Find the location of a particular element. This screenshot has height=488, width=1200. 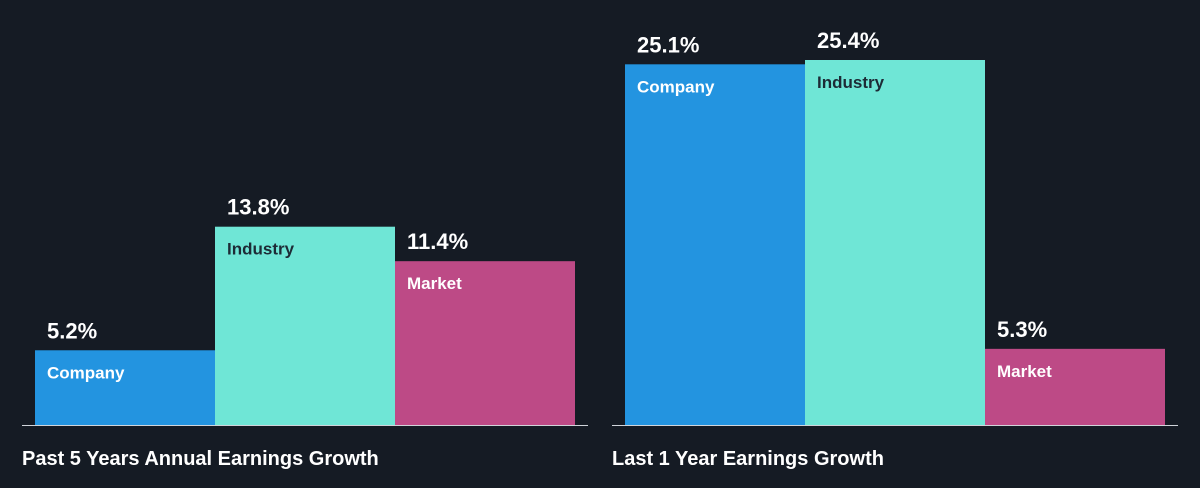

panel1-category-label-company: Company is located at coordinates (86, 372).